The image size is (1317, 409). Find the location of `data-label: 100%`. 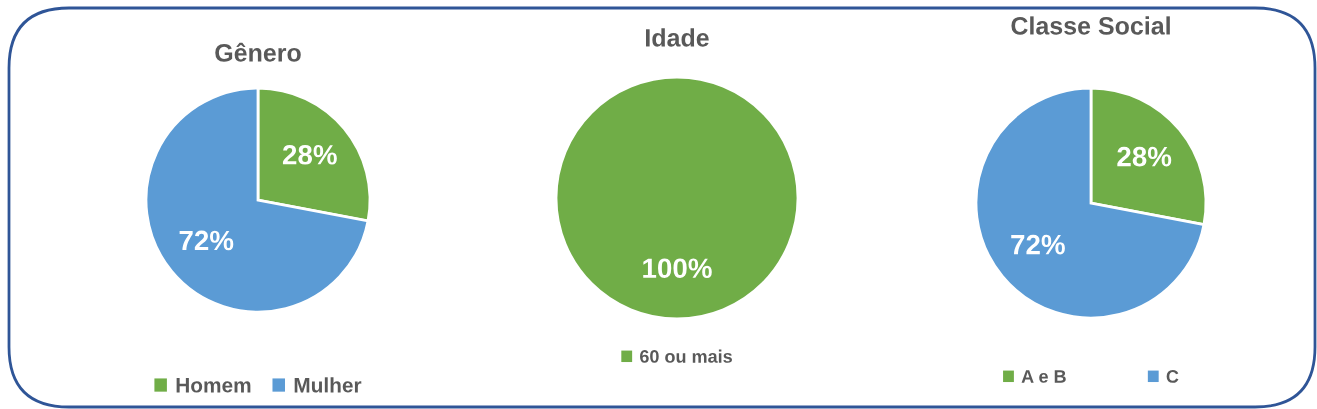

data-label: 100% is located at coordinates (677, 268).